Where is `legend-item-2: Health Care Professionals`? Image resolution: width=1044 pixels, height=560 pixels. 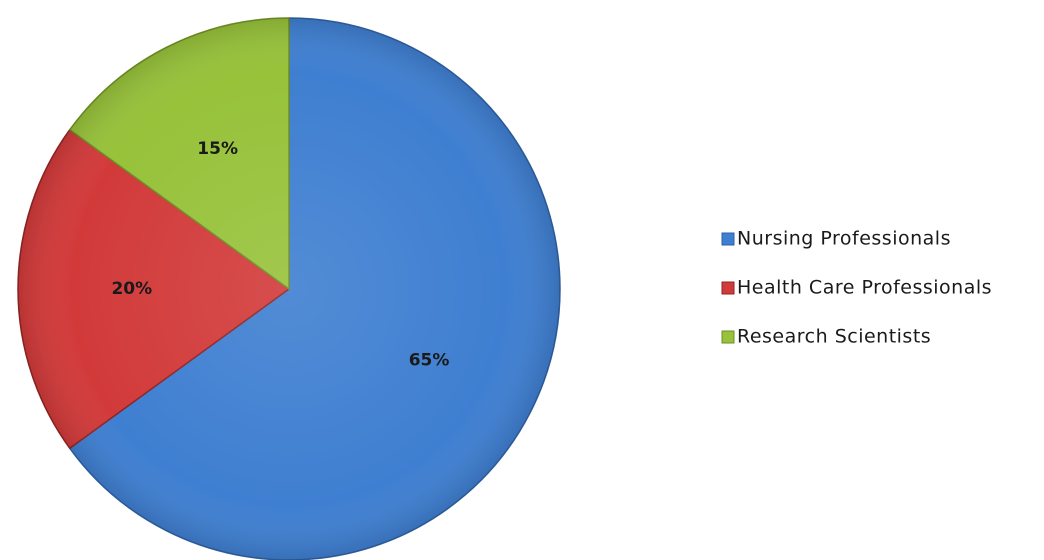
legend-item-2: Health Care Professionals is located at coordinates (856, 288).